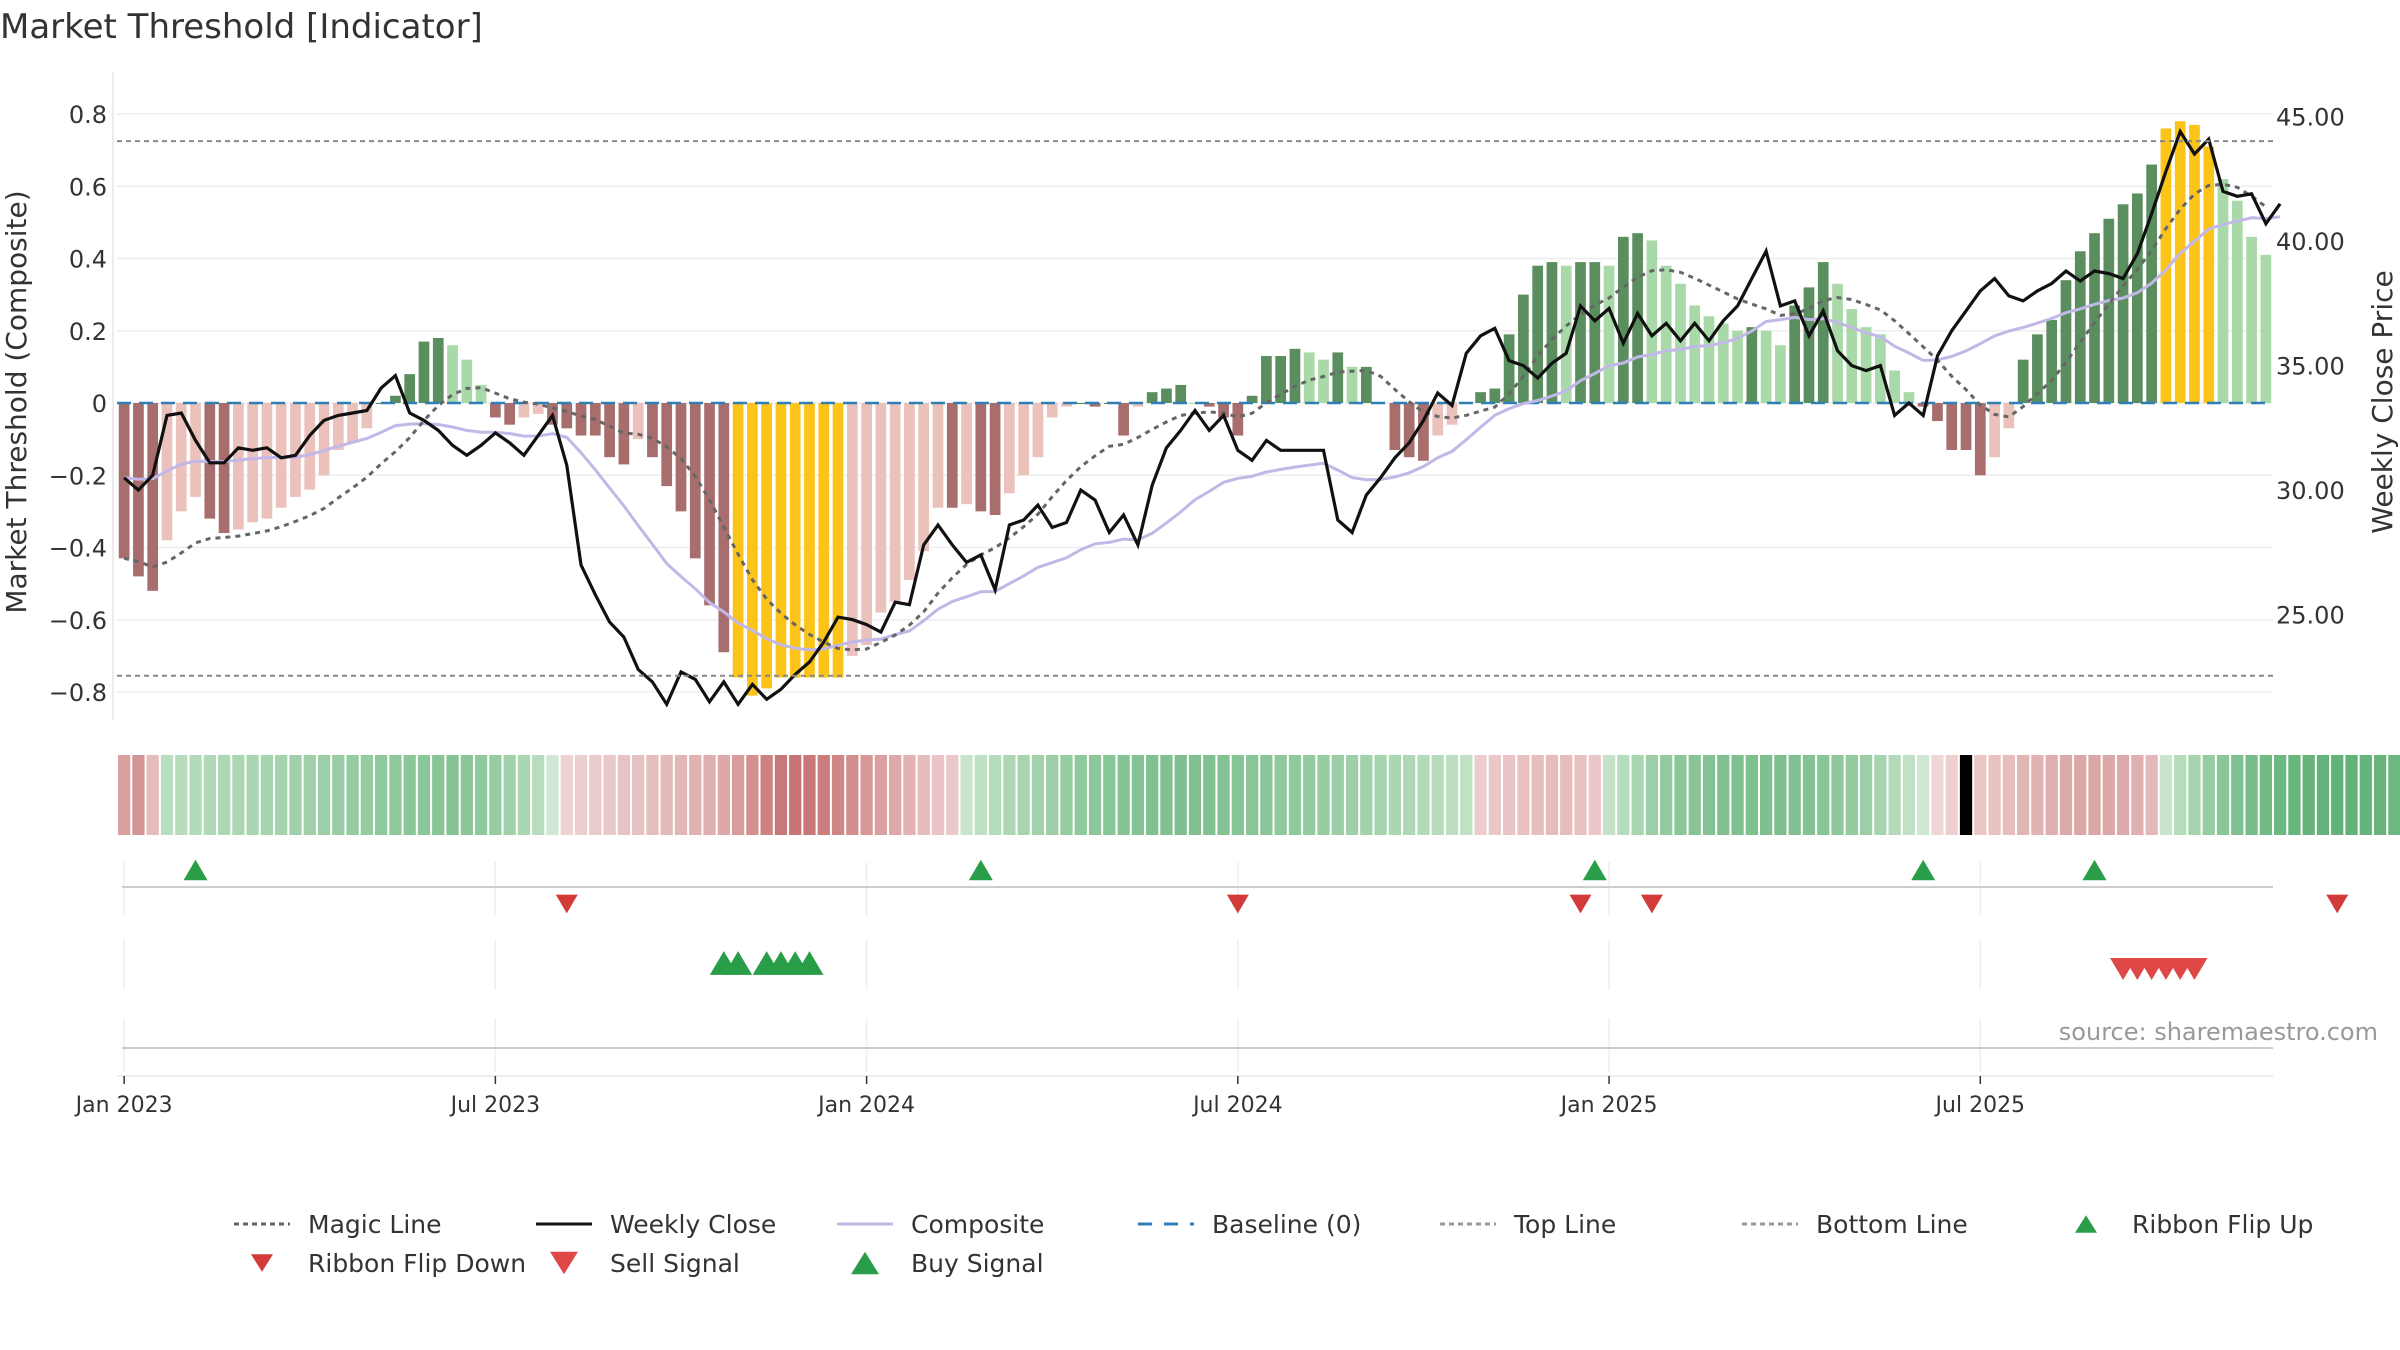 This screenshot has height=1350, width=2400. I want to click on legend-item: Top Line, so click(1528, 1224).